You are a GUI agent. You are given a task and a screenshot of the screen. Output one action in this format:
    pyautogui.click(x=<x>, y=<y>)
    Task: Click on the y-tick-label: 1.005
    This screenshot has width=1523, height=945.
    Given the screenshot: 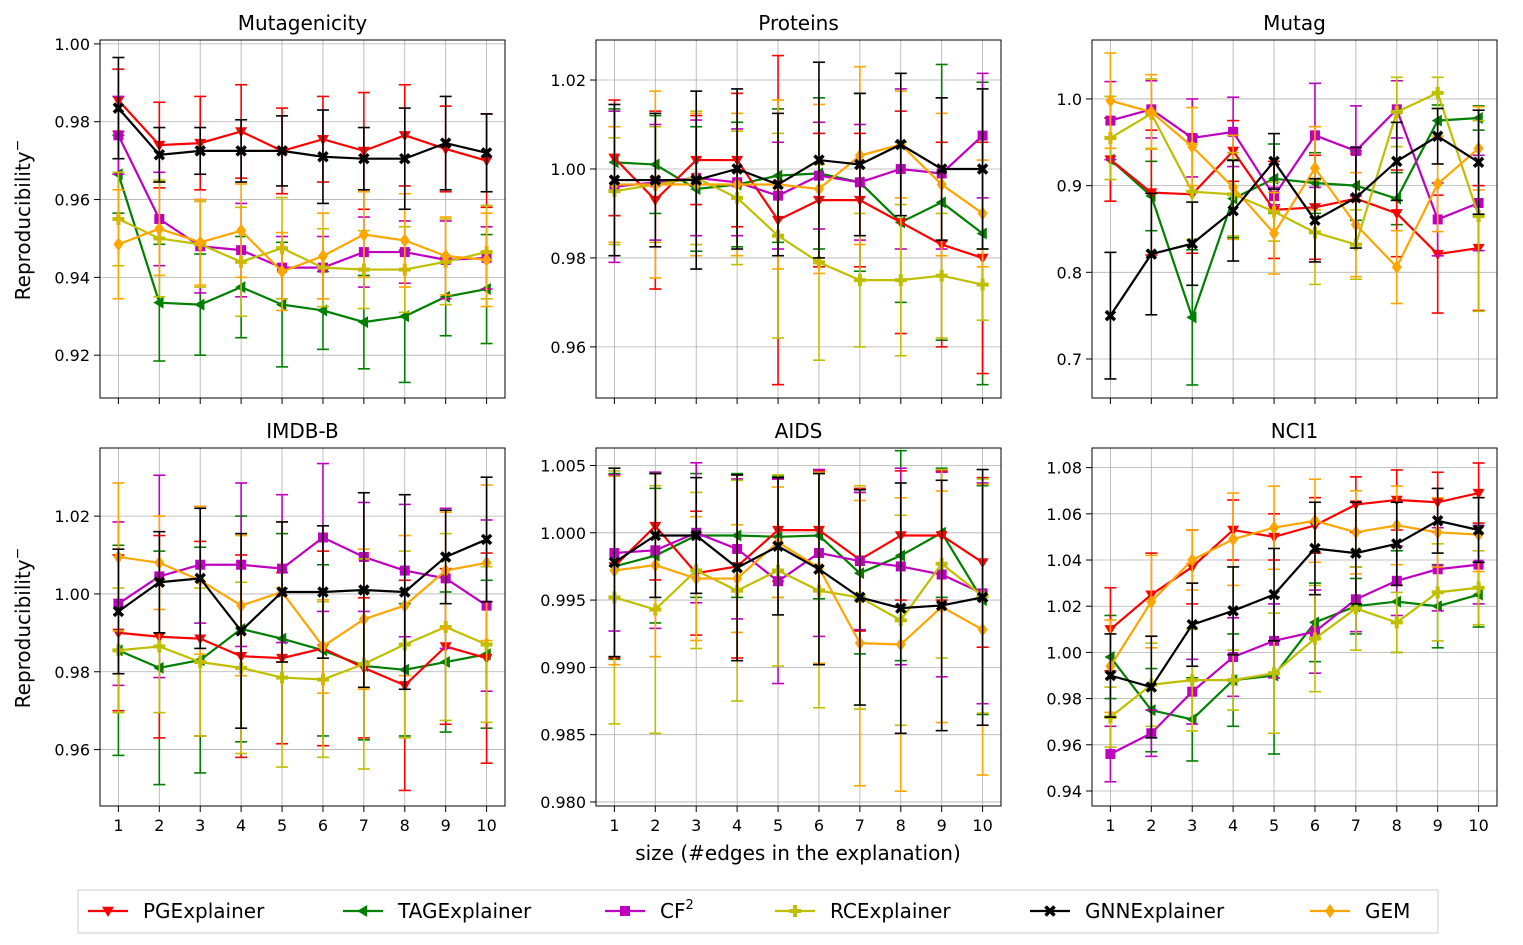 What is the action you would take?
    pyautogui.click(x=563, y=465)
    